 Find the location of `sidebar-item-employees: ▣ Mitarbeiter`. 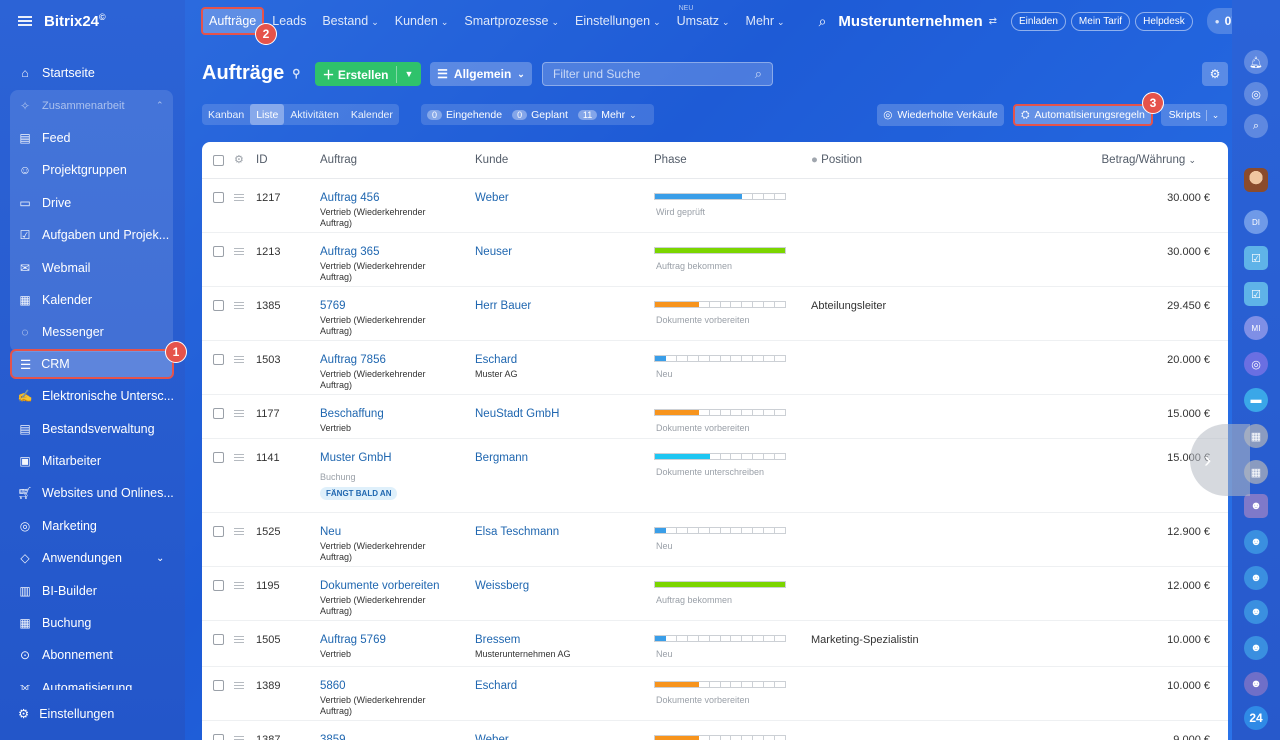

sidebar-item-employees: ▣ Mitarbeiter is located at coordinates (92, 461).